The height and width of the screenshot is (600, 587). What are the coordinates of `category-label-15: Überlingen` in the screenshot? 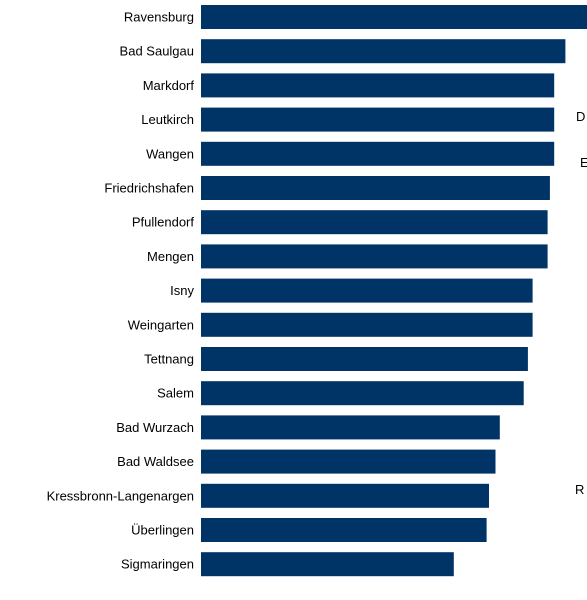 It's located at (162, 530).